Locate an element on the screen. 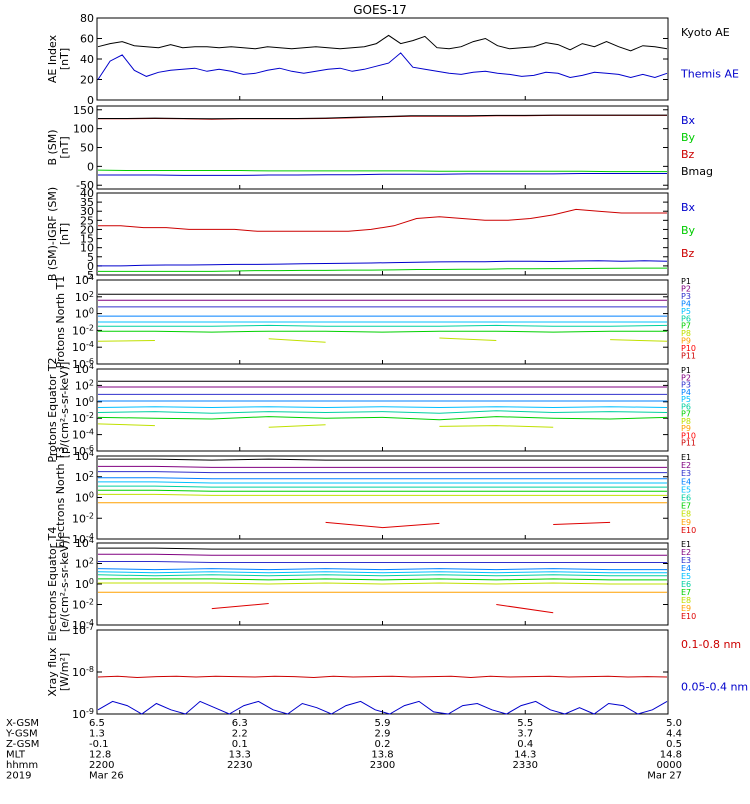 This screenshot has height=804, width=750. series-line-bz is located at coordinates (382, 220).